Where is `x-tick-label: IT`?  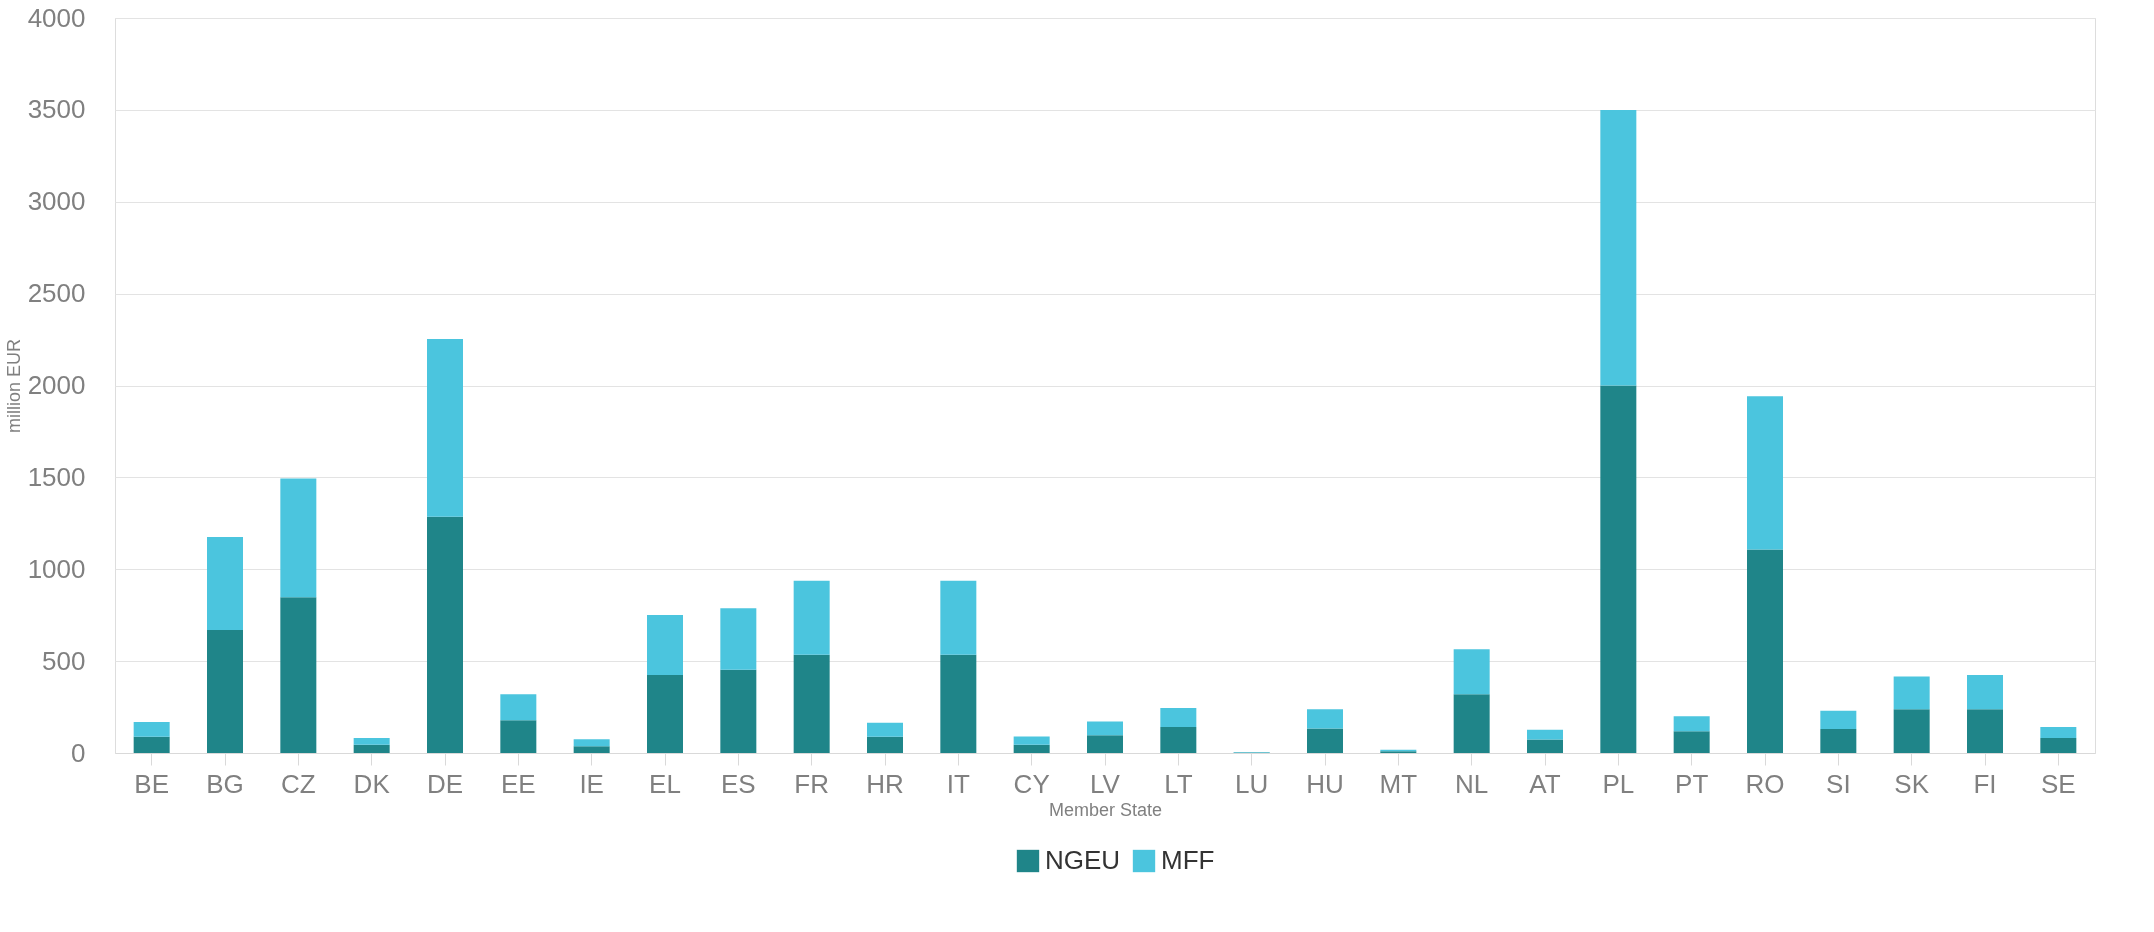 x-tick-label: IT is located at coordinates (958, 783).